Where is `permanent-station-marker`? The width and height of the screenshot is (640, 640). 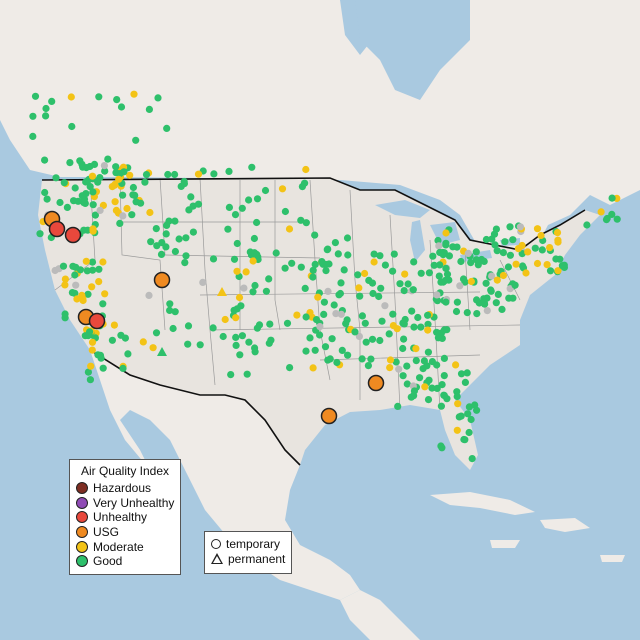 permanent-station-marker is located at coordinates (222, 291).